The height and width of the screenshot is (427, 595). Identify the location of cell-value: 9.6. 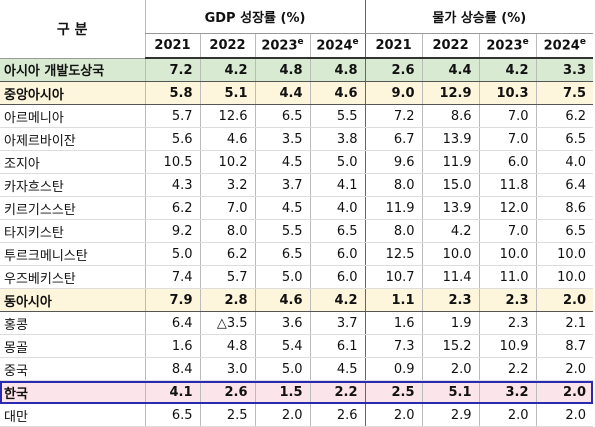
(393, 162).